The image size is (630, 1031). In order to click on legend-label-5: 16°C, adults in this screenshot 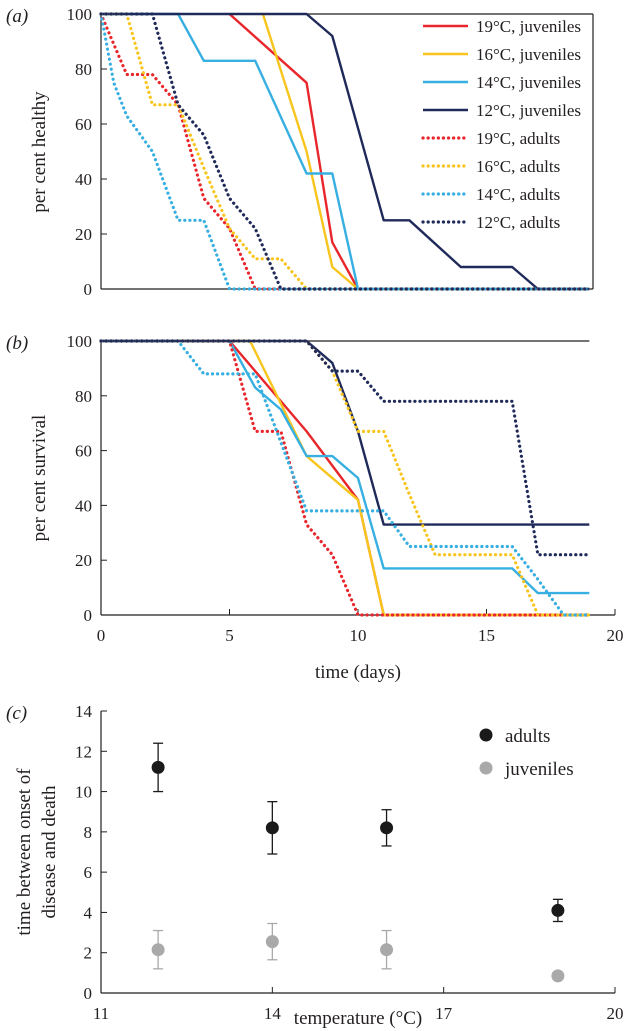, I will do `click(518, 166)`.